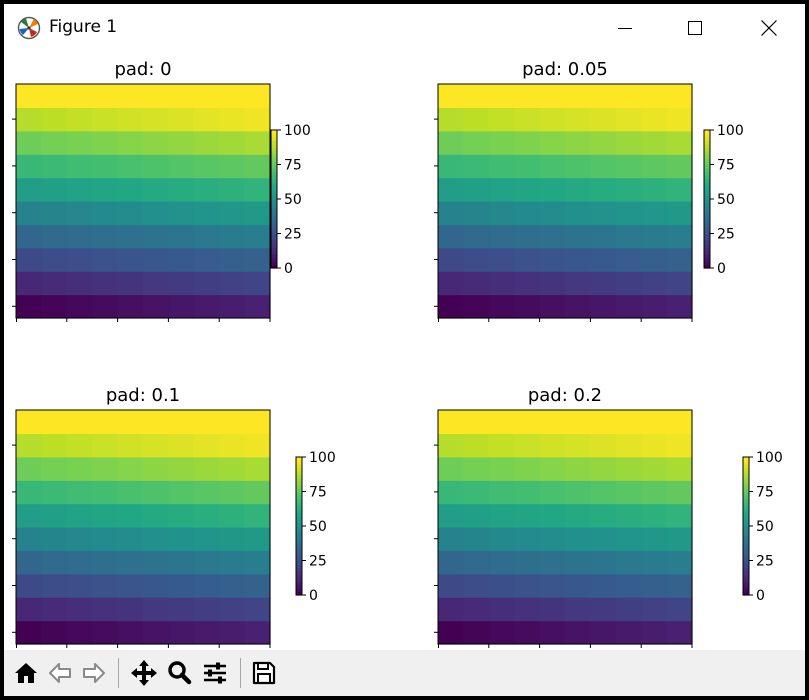 Image resolution: width=809 pixels, height=700 pixels. I want to click on home-button, so click(26, 673).